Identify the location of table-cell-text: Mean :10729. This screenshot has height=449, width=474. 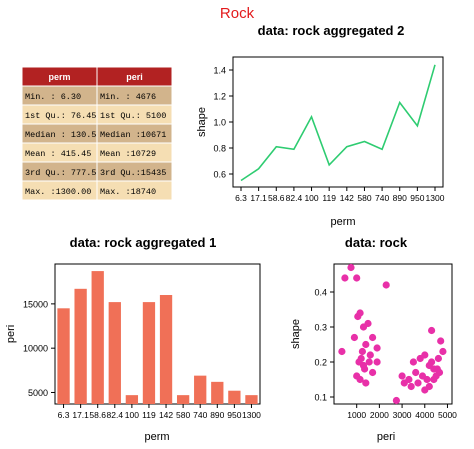
(128, 154).